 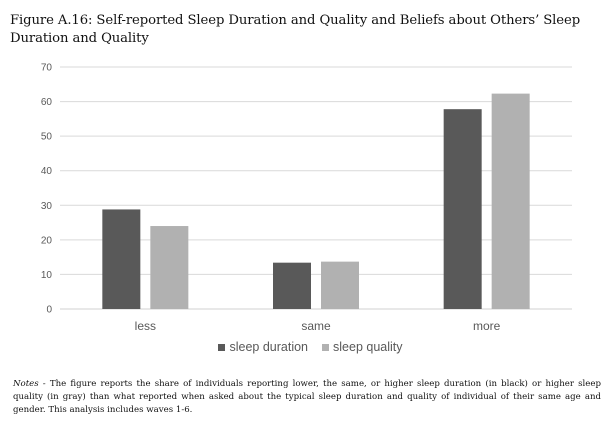 I want to click on y-tick-label-20: 20, so click(x=47, y=240).